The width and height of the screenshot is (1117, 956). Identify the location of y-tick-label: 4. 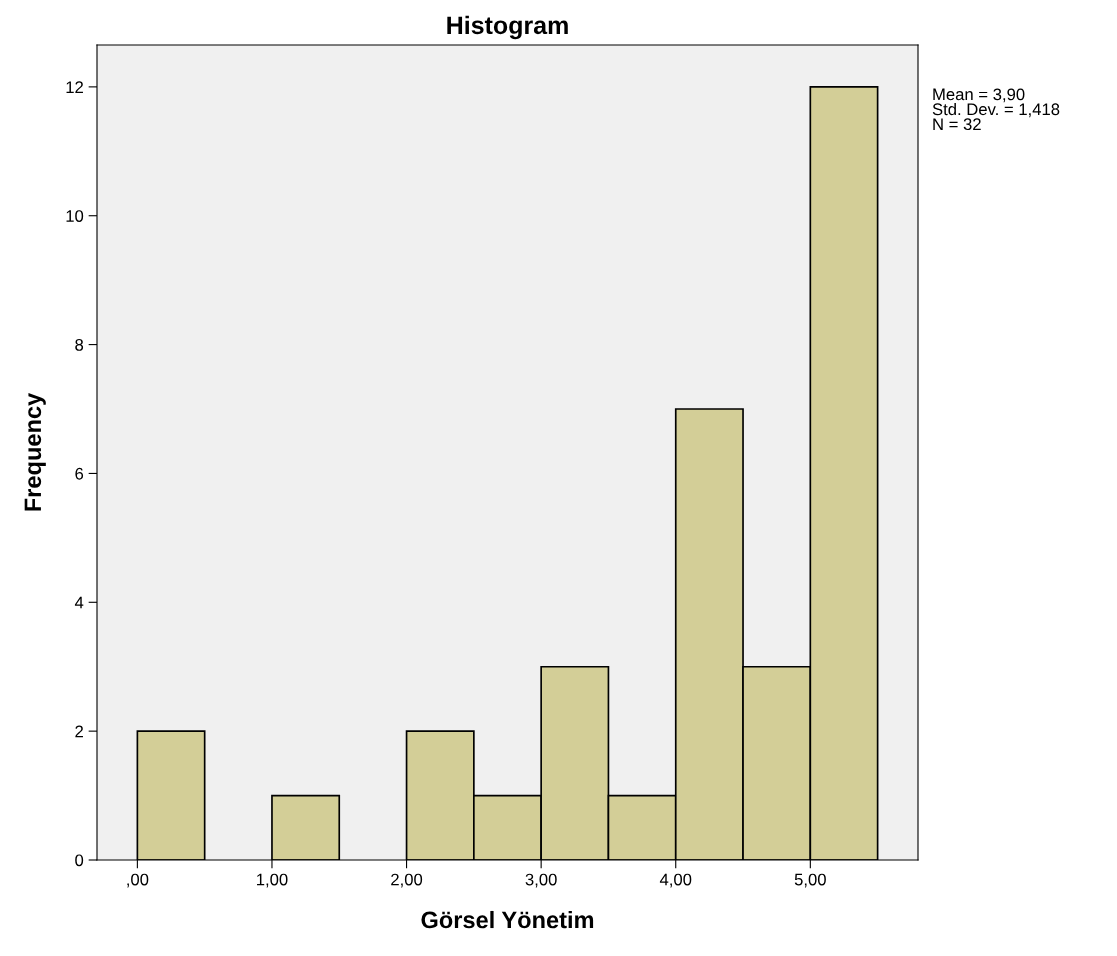
(79, 602).